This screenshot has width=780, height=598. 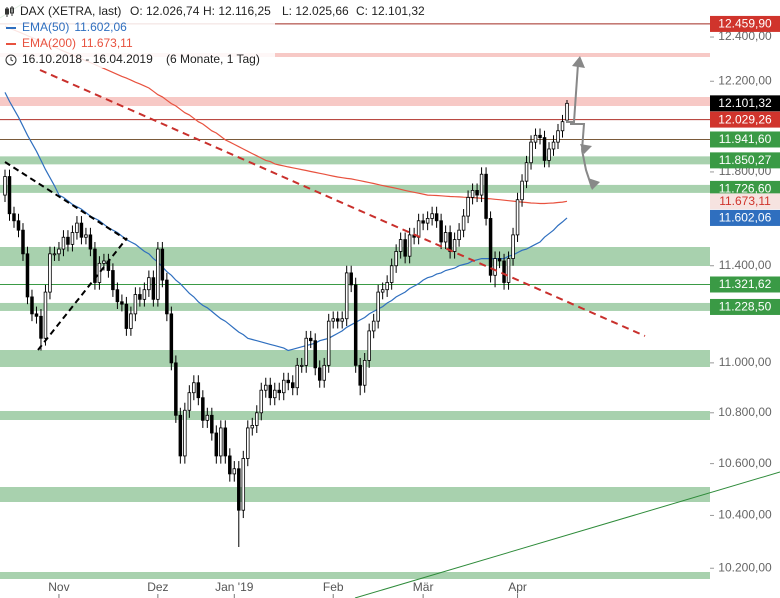 What do you see at coordinates (390, 11) in the screenshot?
I see `close-value: C: 12.101,32` at bounding box center [390, 11].